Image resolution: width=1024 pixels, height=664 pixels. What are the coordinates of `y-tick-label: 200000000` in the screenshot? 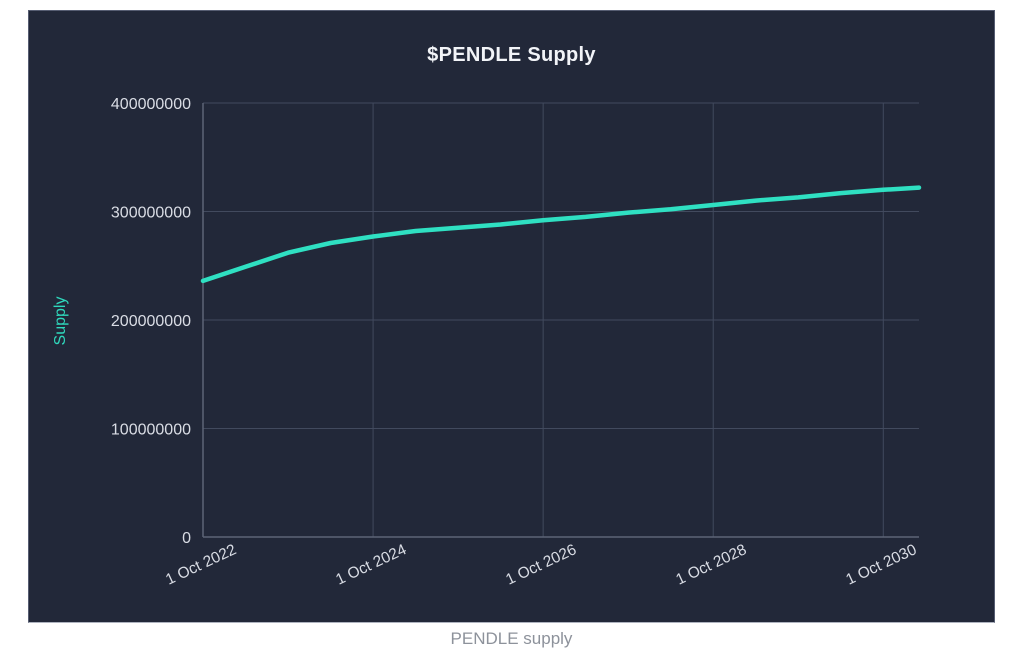 It's located at (151, 321).